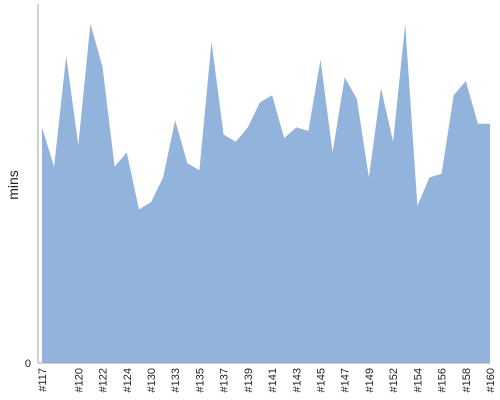 The image size is (500, 400). What do you see at coordinates (273, 380) in the screenshot?
I see `x-tick-label-141: #141` at bounding box center [273, 380].